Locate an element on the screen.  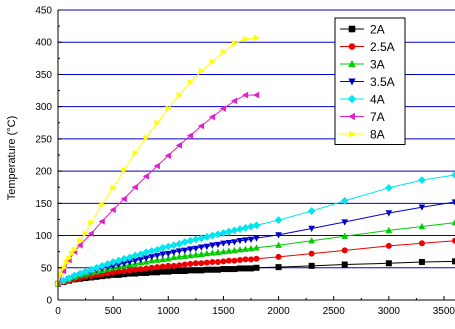
legend-label: 2.5A is located at coordinates (382, 47).